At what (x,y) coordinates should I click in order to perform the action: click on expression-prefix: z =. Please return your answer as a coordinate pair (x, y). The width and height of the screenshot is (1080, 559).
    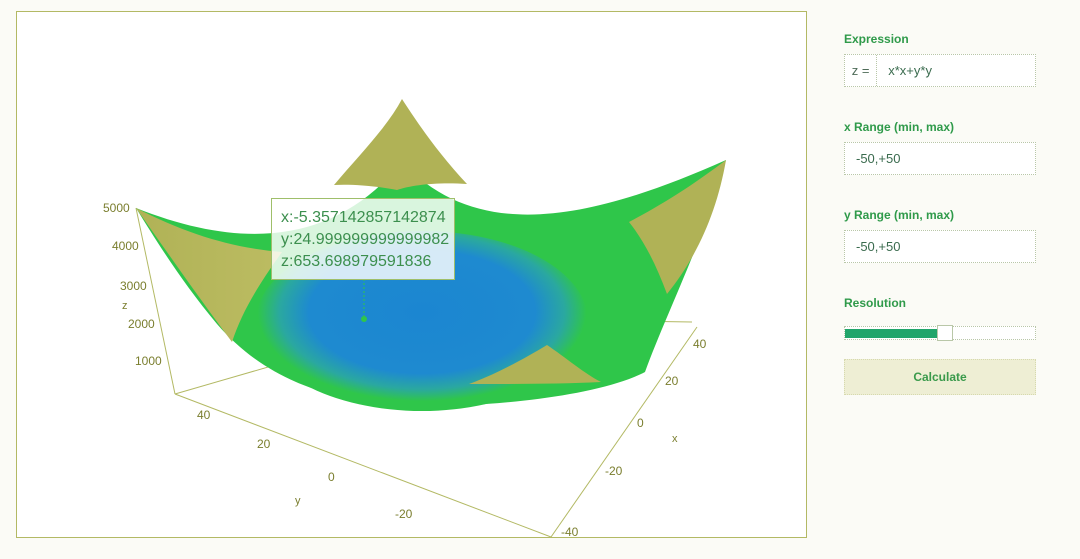
    Looking at the image, I should click on (861, 70).